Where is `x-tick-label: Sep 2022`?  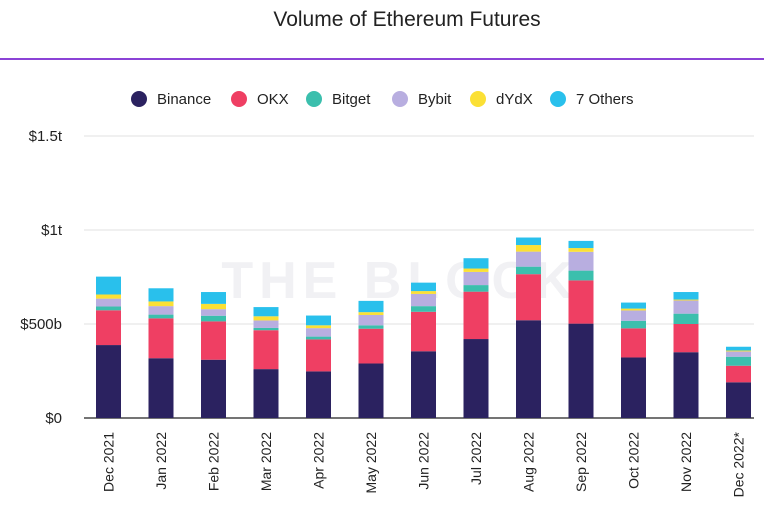 x-tick-label: Sep 2022 is located at coordinates (581, 462).